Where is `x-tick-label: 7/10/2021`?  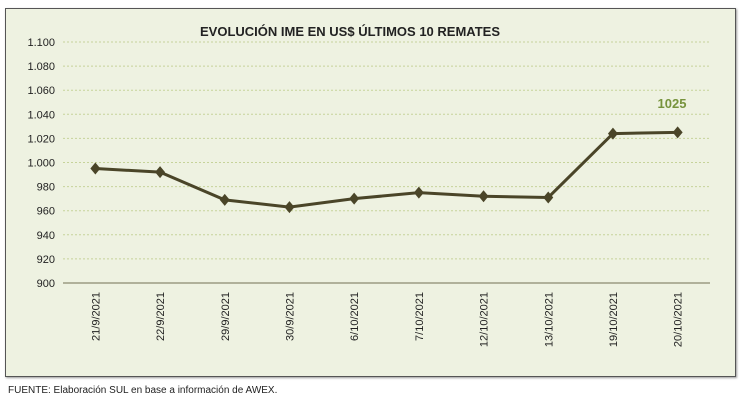 x-tick-label: 7/10/2021 is located at coordinates (420, 316).